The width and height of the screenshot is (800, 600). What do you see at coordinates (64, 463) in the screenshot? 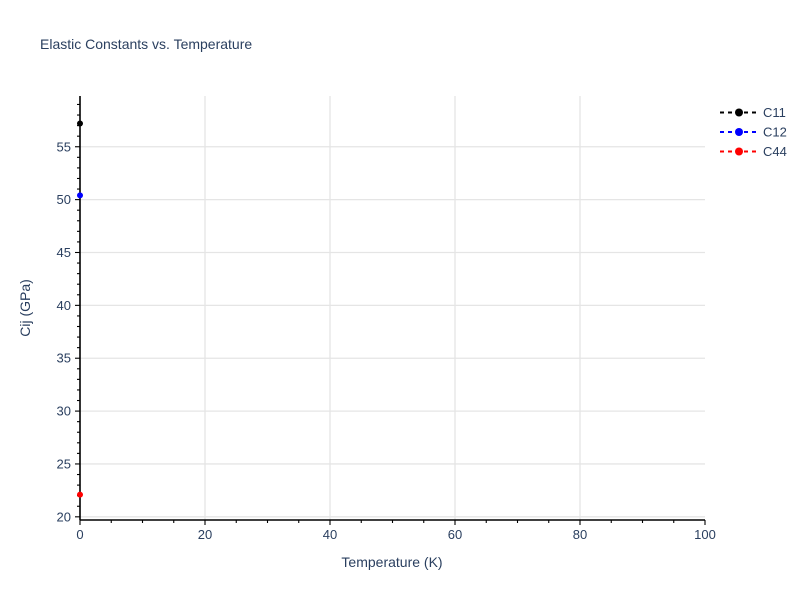
I see `y-tick-label: 25` at bounding box center [64, 463].